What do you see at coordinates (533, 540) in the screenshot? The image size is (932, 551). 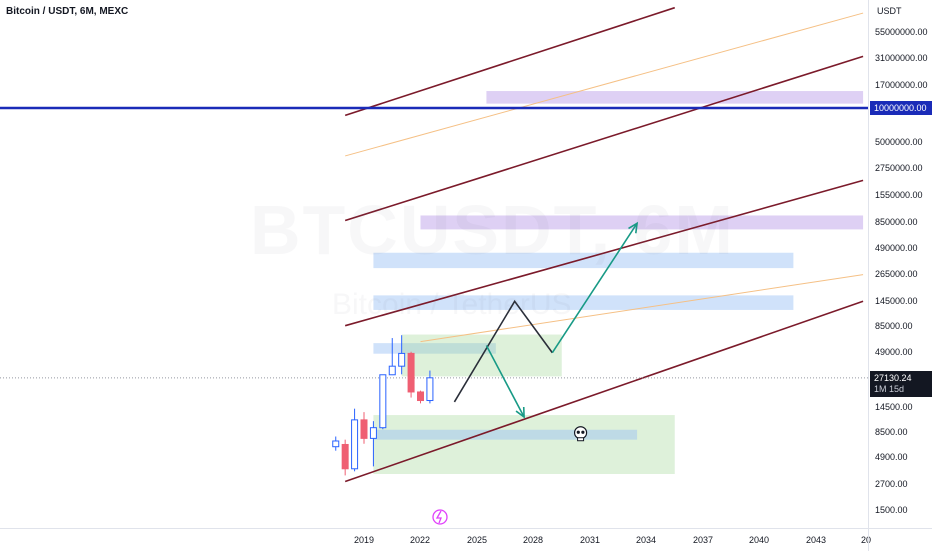 I see `time-axis-label: 2028` at bounding box center [533, 540].